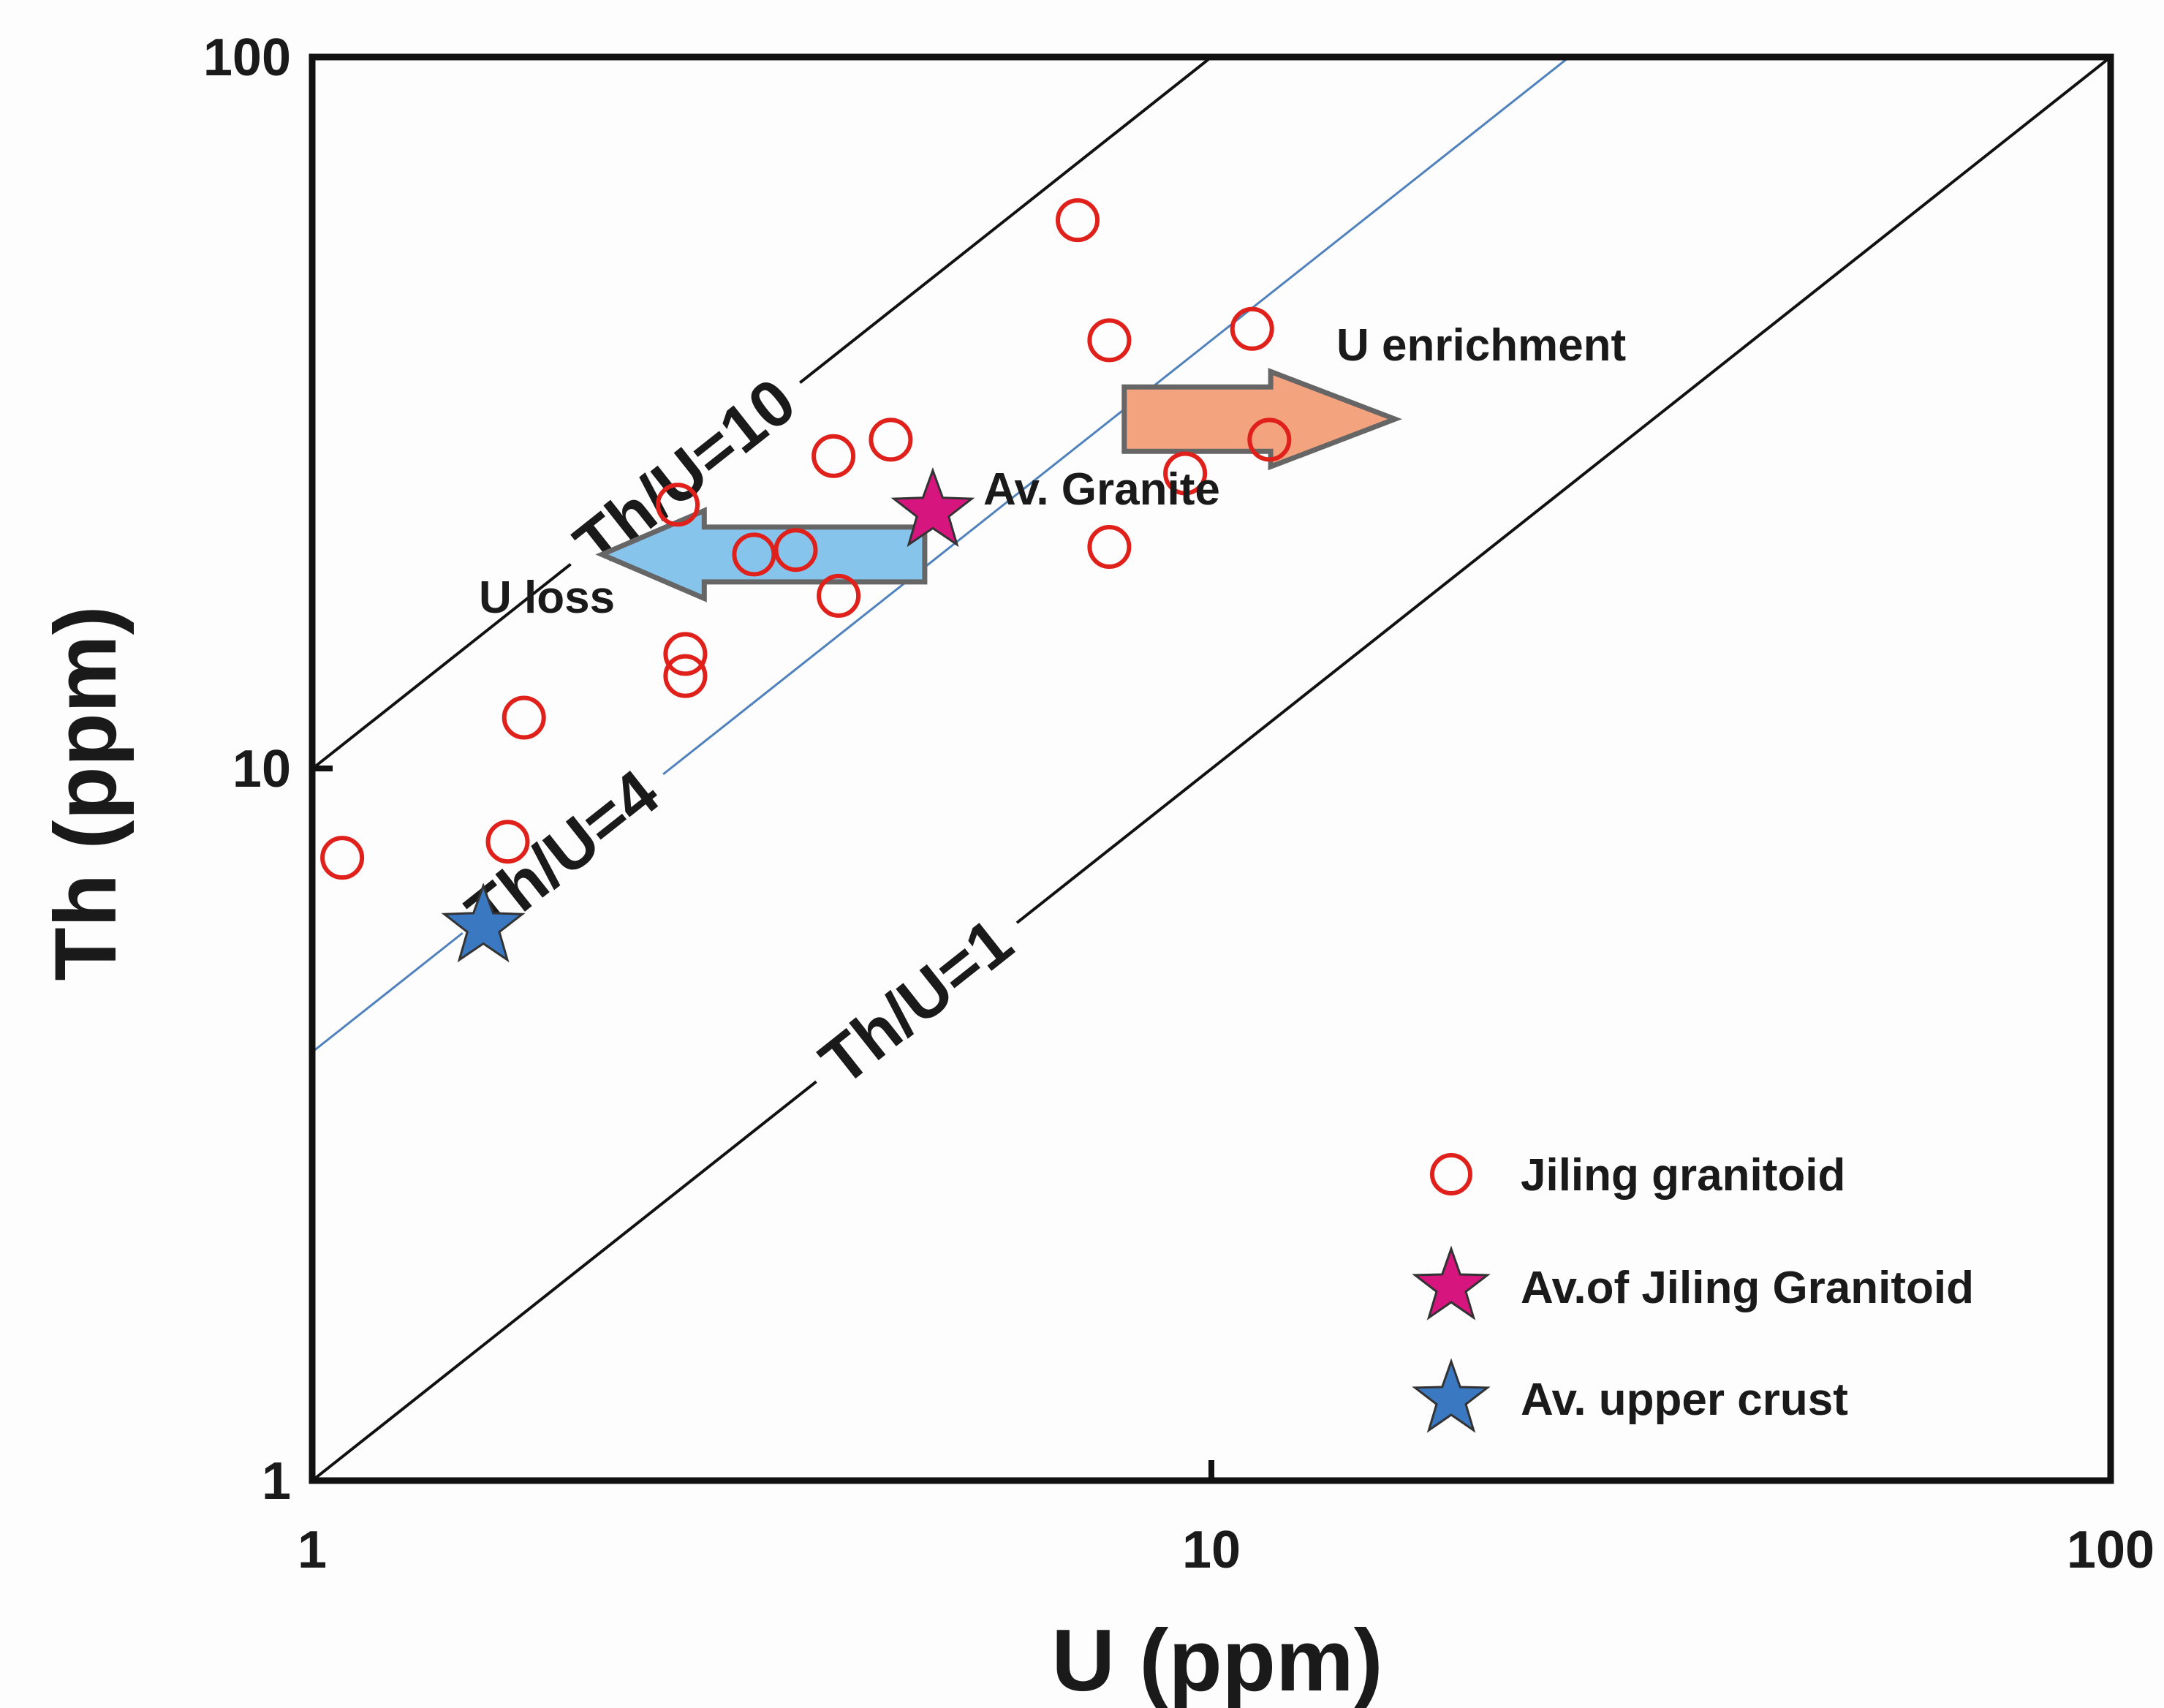  What do you see at coordinates (932, 507) in the screenshot?
I see `av-jiling-granitoid-star` at bounding box center [932, 507].